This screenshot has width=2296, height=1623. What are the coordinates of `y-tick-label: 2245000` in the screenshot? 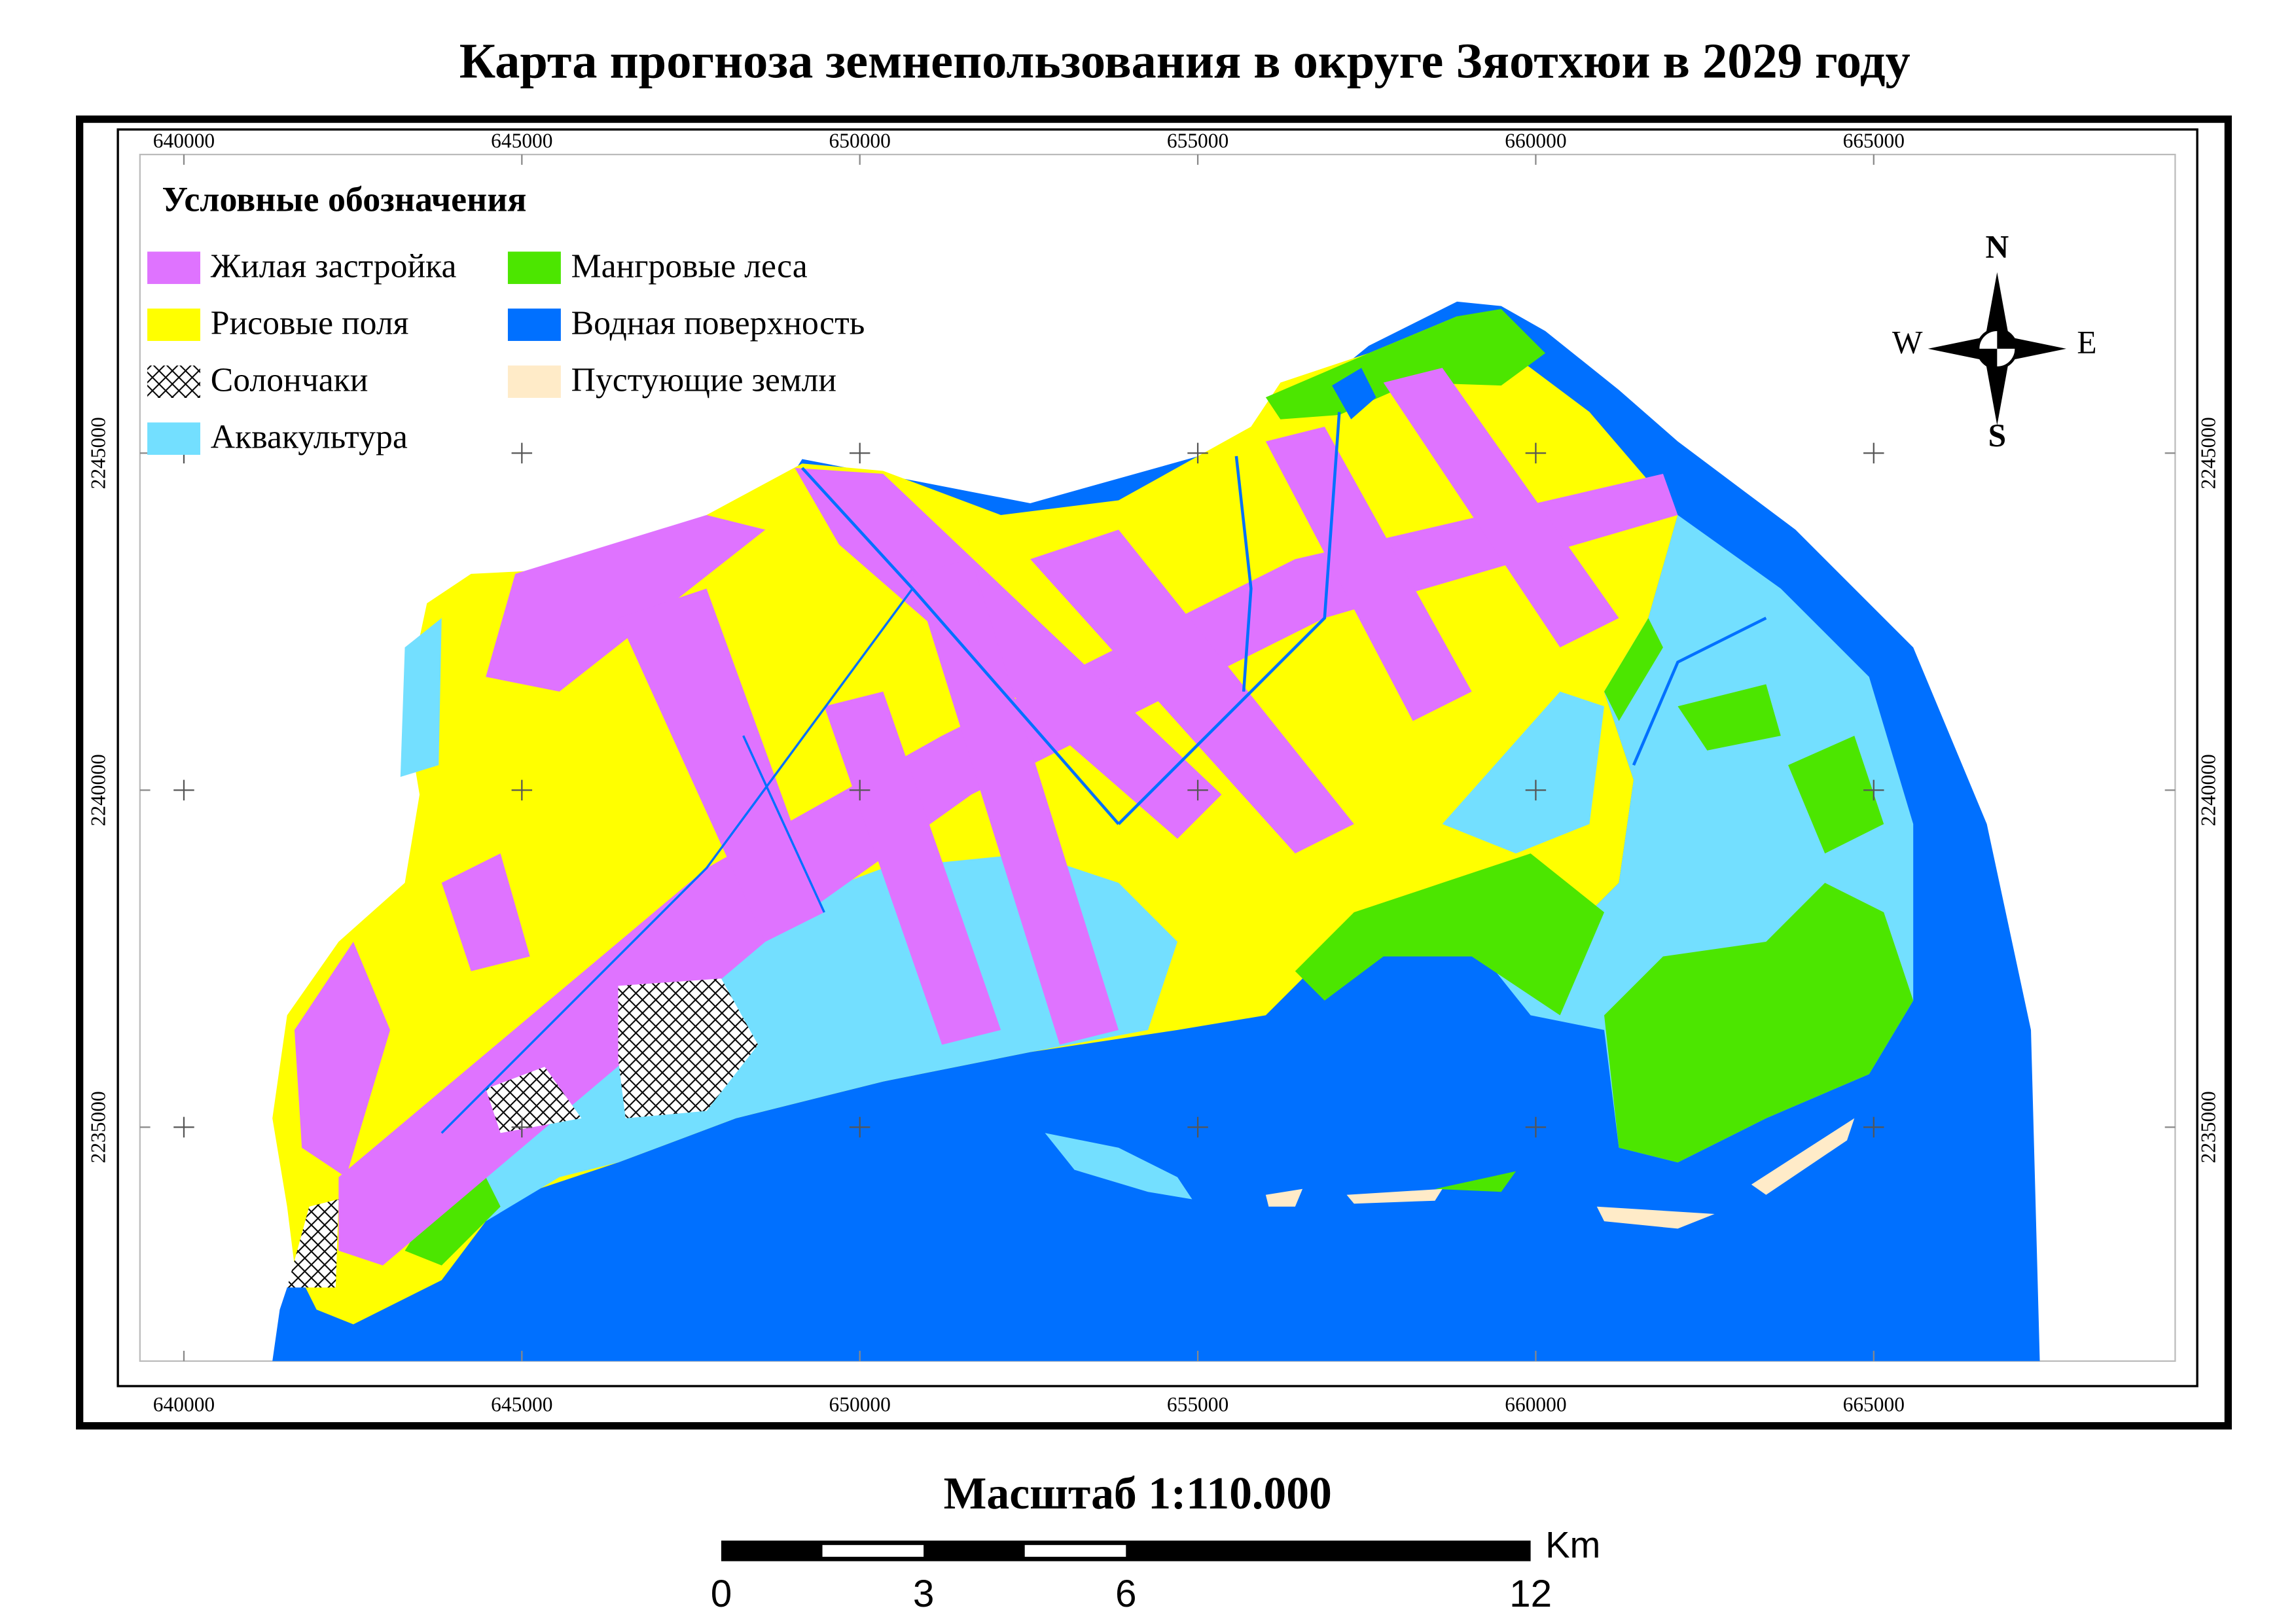 It's located at (97, 453).